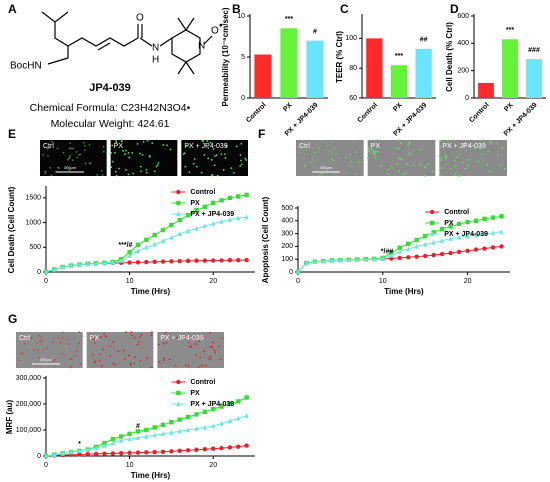  Describe the element at coordinates (205, 146) in the screenshot. I see `image-label: PX + JP4-039` at that location.